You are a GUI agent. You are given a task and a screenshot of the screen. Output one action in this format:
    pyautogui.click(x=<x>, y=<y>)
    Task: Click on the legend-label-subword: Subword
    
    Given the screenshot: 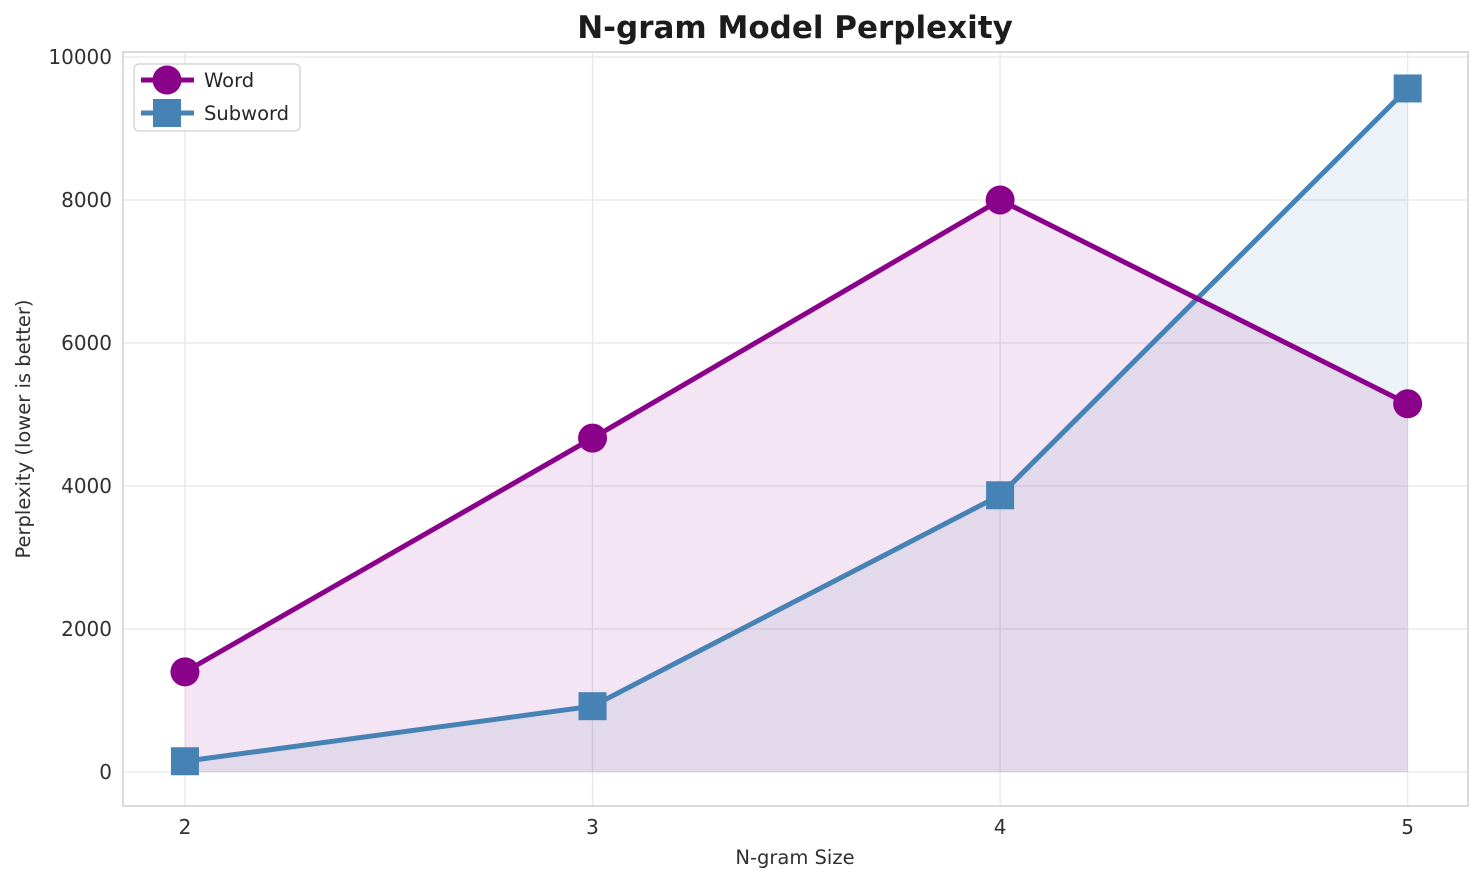 What is the action you would take?
    pyautogui.click(x=246, y=113)
    